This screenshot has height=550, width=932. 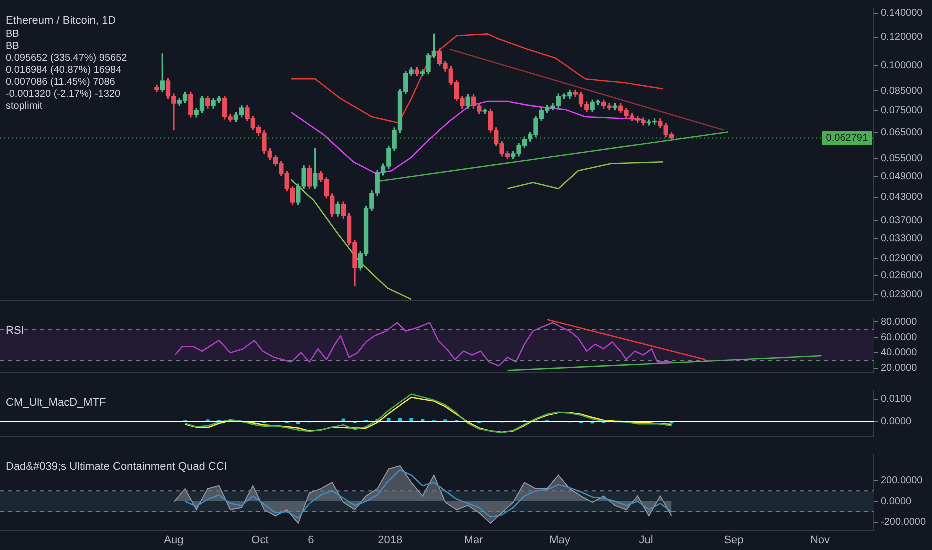 What do you see at coordinates (899, 322) in the screenshot?
I see `y-tick-label: 80.0000` at bounding box center [899, 322].